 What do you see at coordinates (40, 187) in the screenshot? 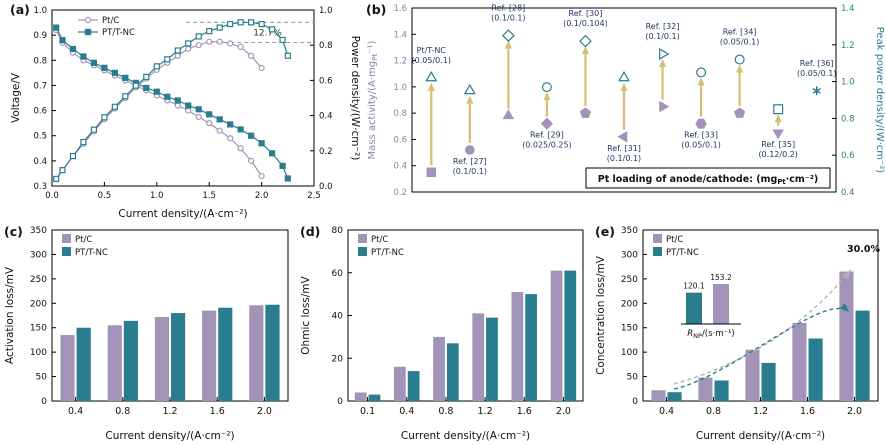
I see `svg-text: 0.3` at bounding box center [40, 187].